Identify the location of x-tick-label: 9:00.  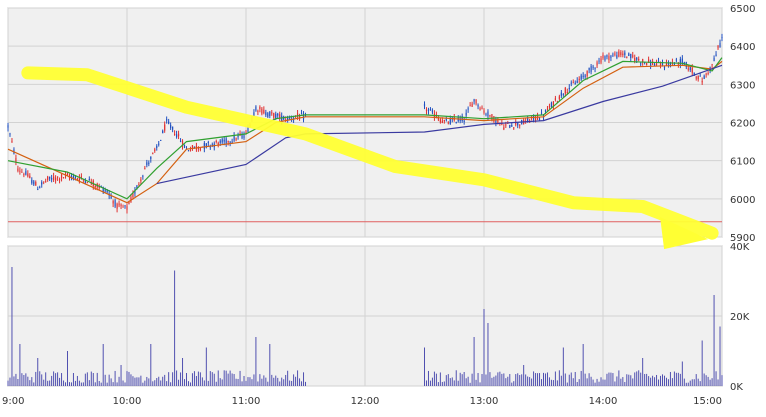
(13, 401).